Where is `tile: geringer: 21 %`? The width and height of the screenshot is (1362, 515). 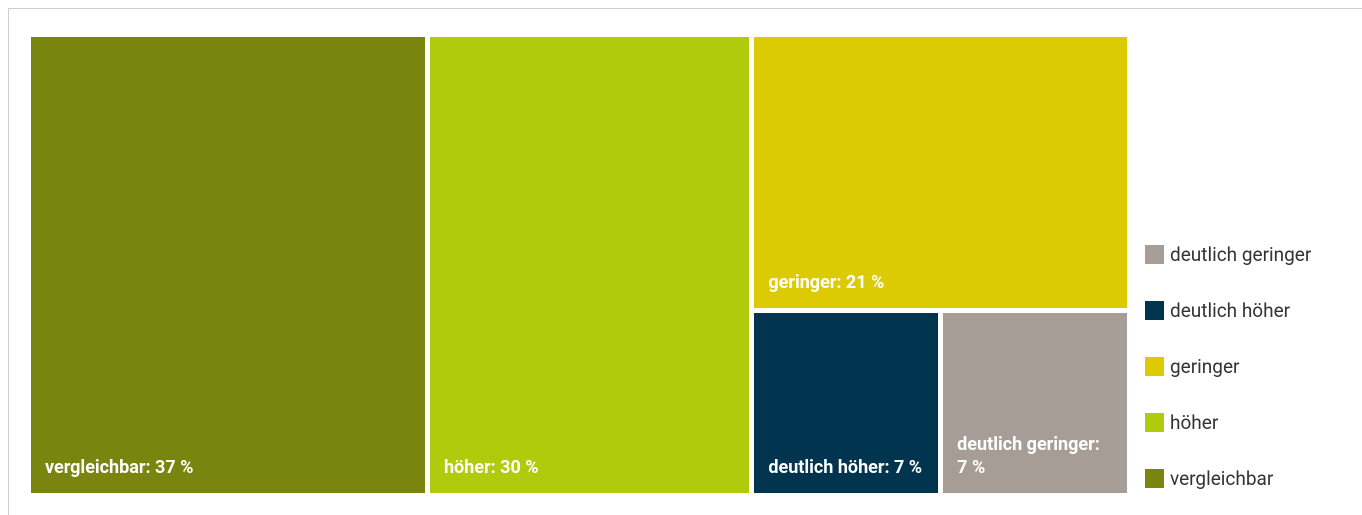 tile: geringer: 21 % is located at coordinates (940, 172).